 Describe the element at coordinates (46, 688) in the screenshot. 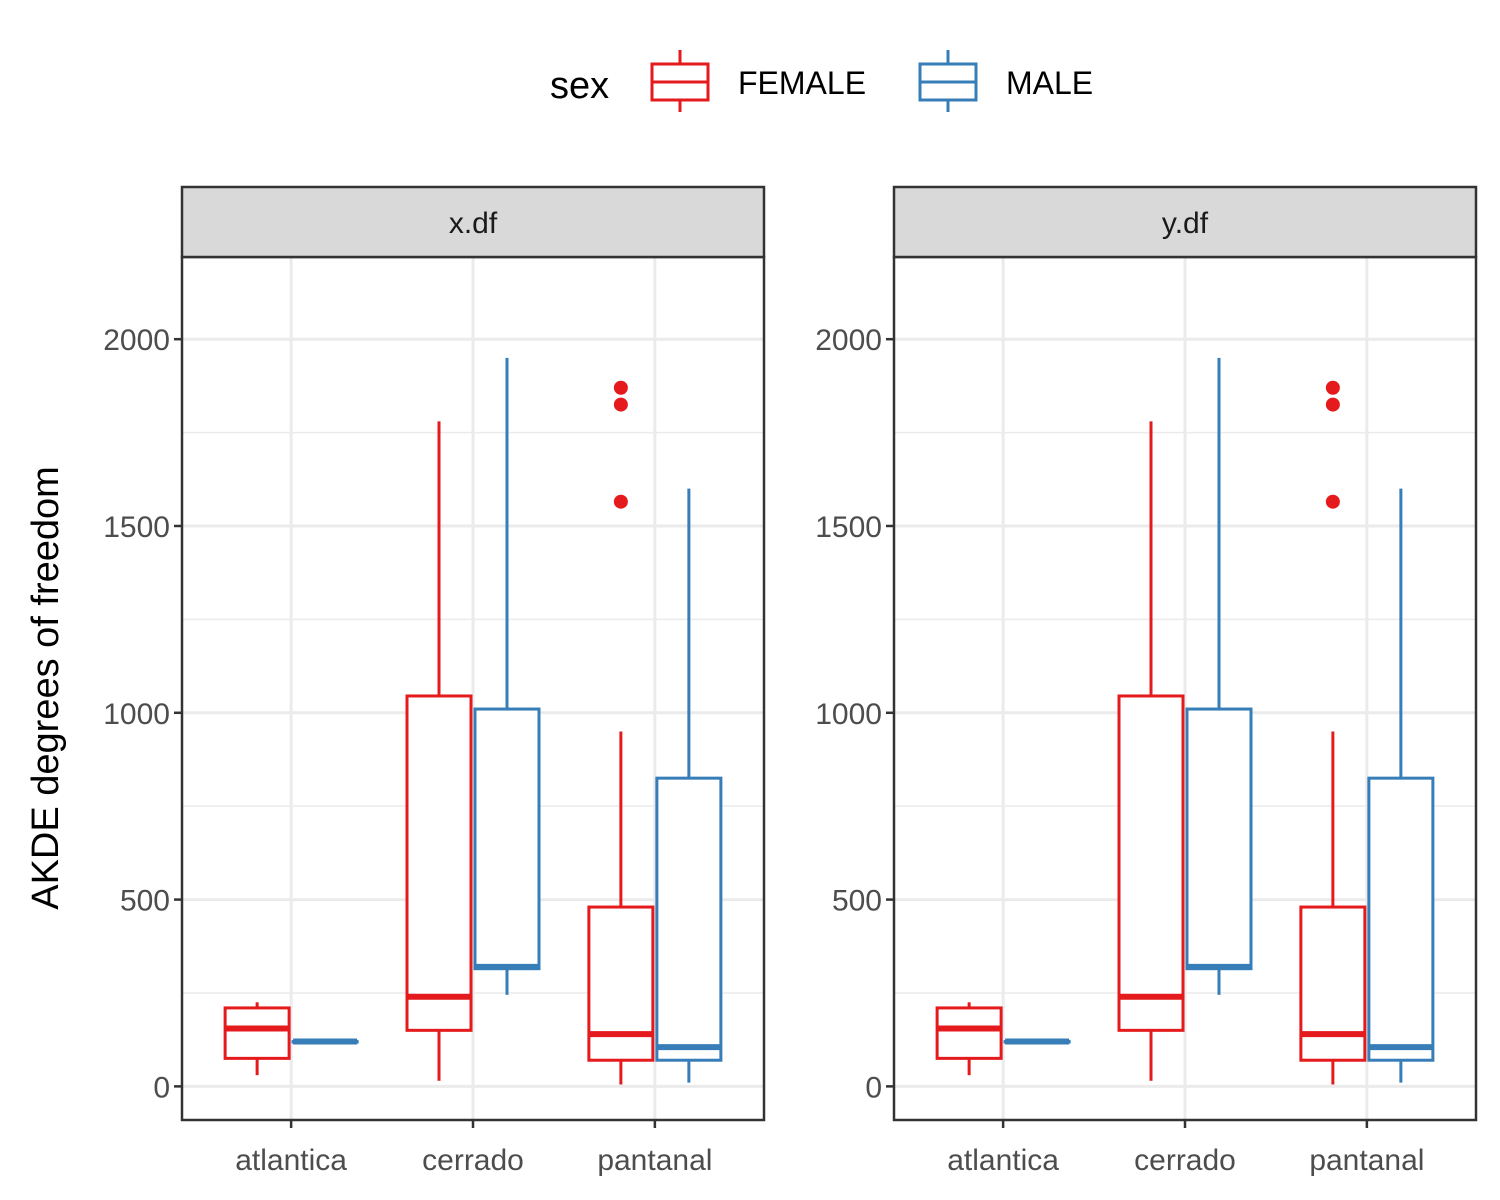

I see `y-axis-title: AKDE degrees of freedom` at that location.